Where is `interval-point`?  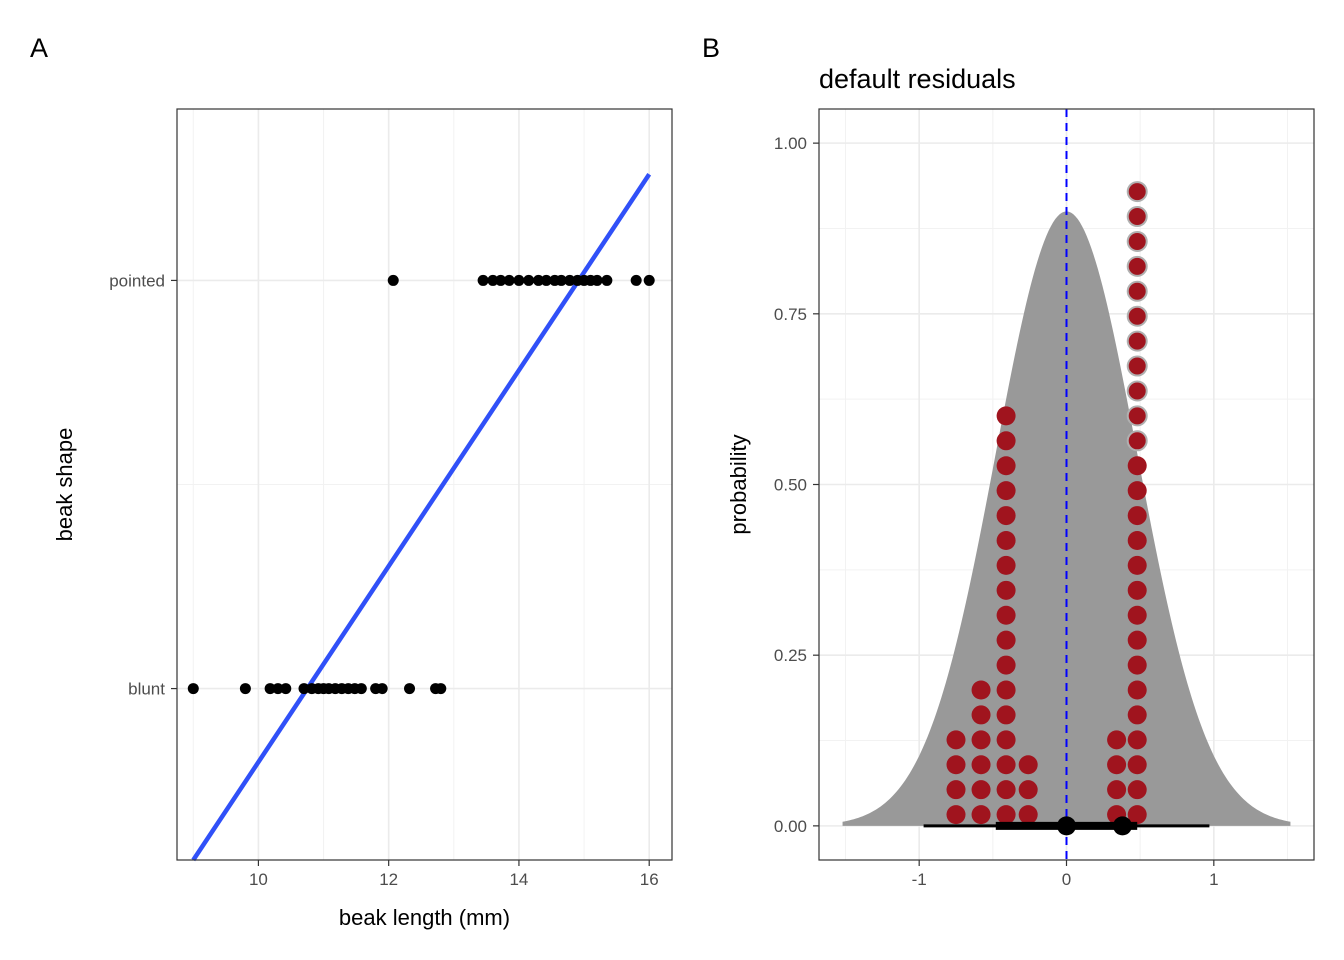 interval-point is located at coordinates (1066, 826).